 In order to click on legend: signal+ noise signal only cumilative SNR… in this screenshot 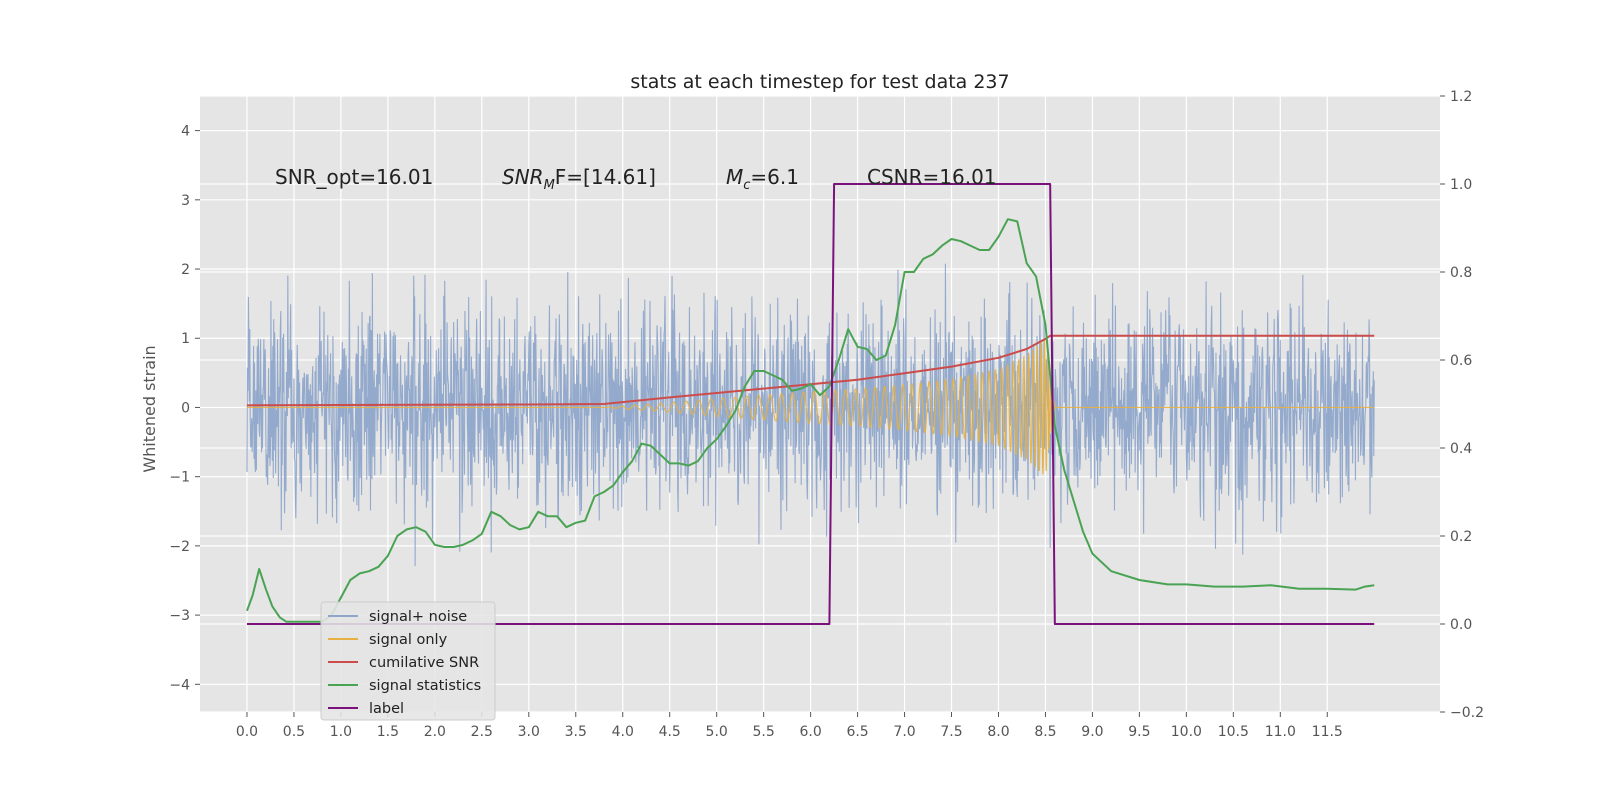, I will do `click(408, 661)`.